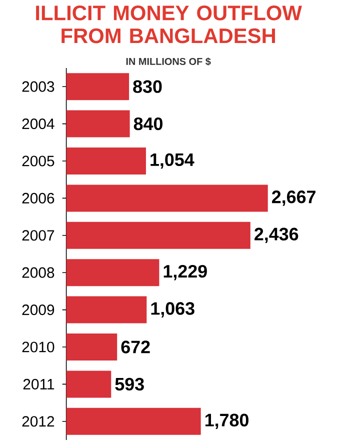  I want to click on data-label: 840, so click(148, 123).